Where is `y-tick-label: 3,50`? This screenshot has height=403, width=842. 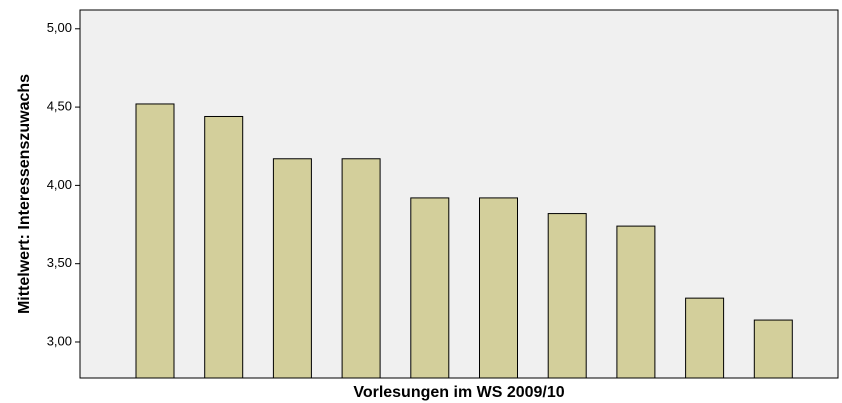 y-tick-label: 3,50 is located at coordinates (59, 262).